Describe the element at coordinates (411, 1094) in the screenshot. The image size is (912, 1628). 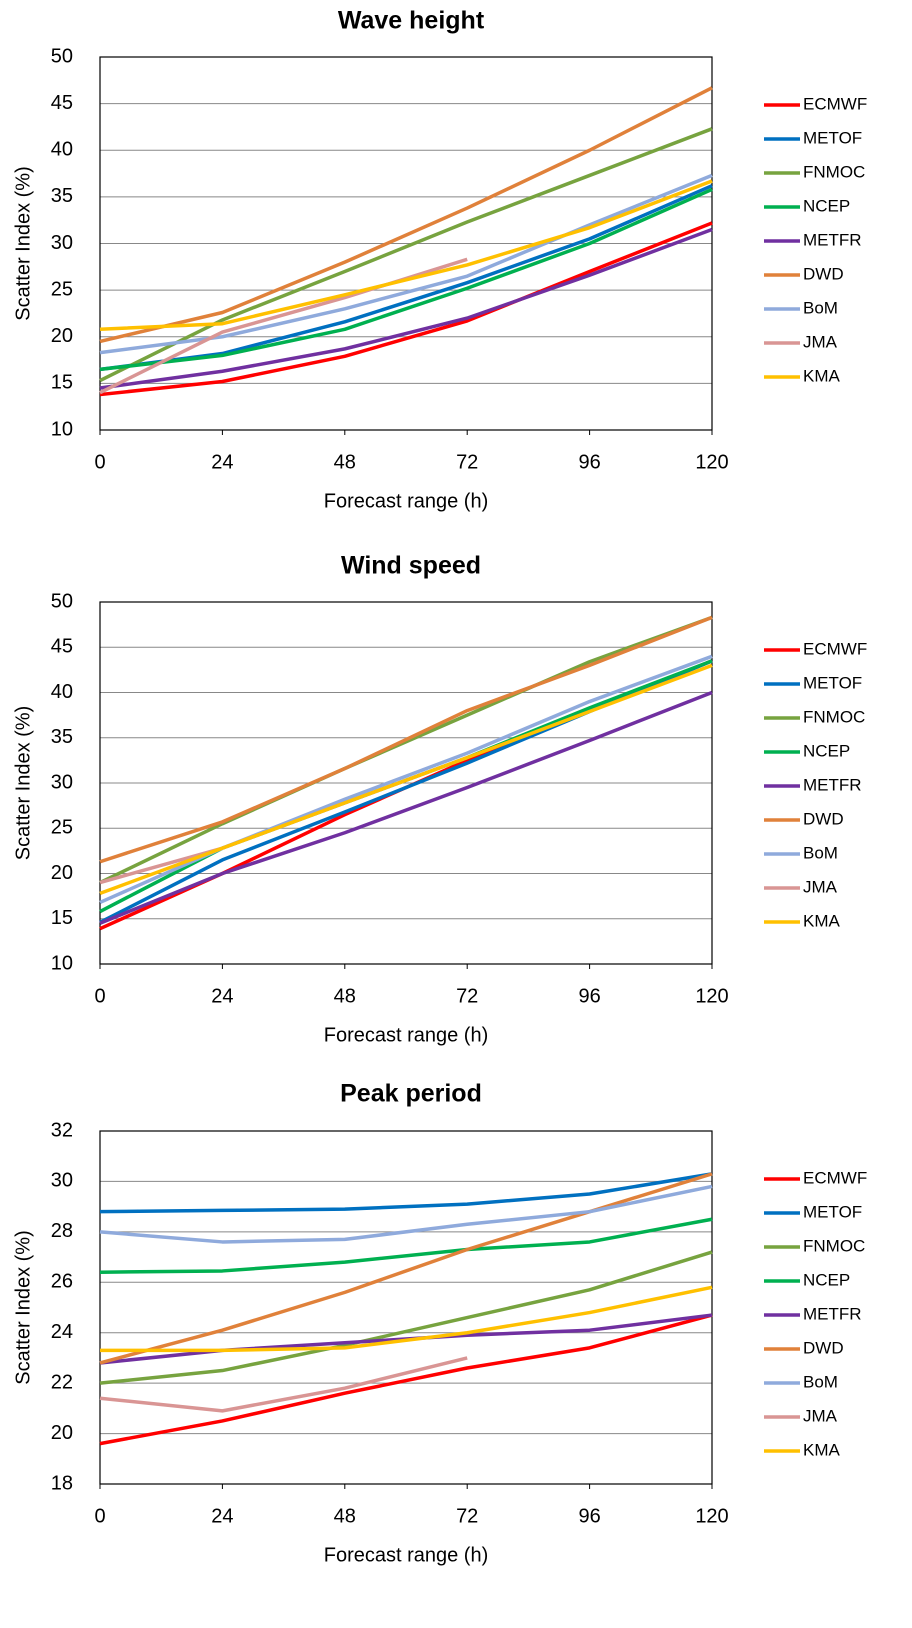
I see `chart-title: Peak period` at that location.